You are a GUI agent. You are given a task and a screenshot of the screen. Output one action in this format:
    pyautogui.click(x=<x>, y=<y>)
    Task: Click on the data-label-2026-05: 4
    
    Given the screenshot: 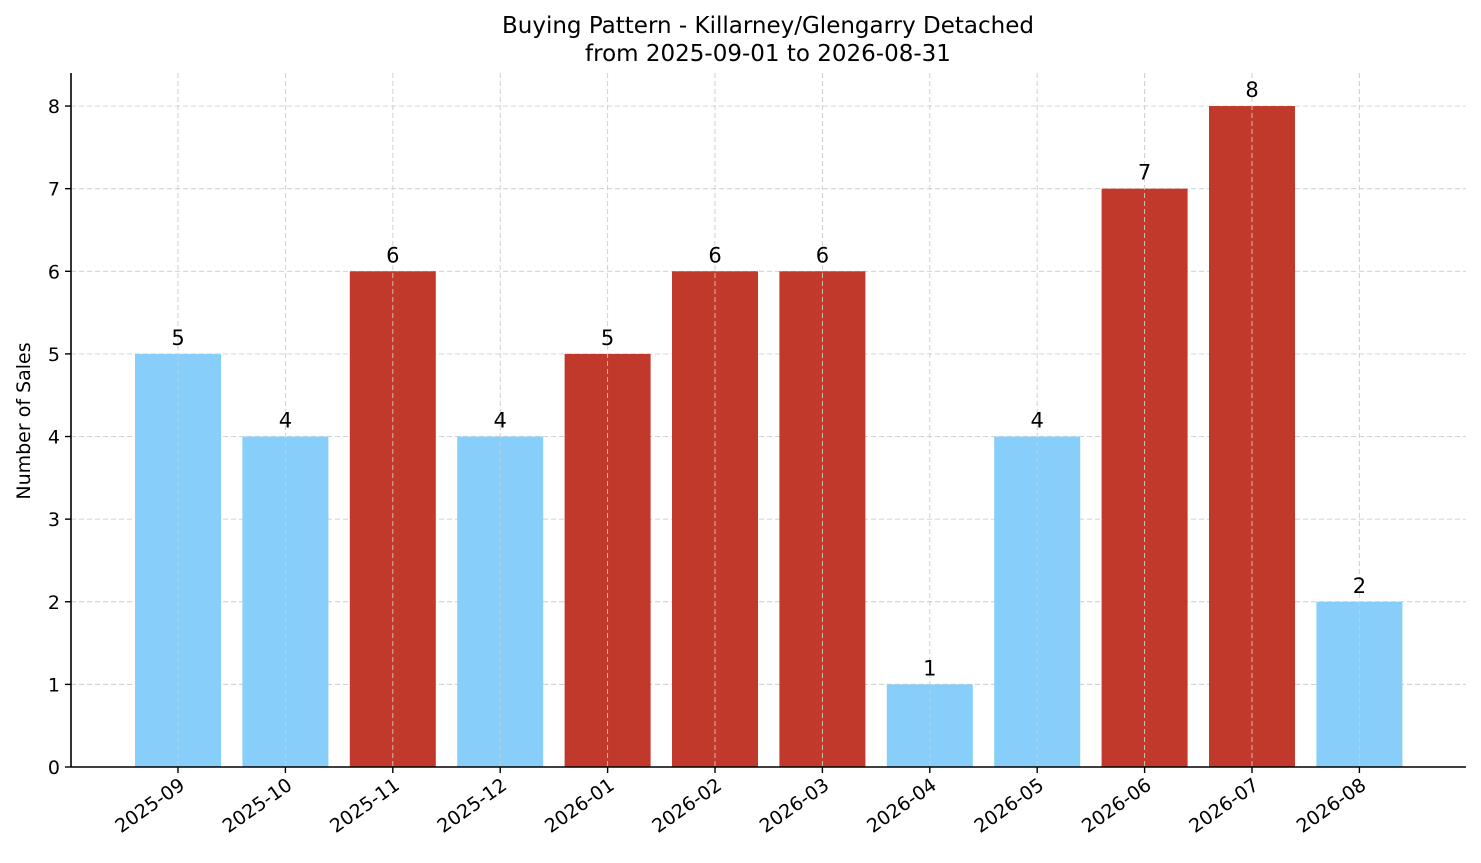 What is the action you would take?
    pyautogui.click(x=1037, y=421)
    